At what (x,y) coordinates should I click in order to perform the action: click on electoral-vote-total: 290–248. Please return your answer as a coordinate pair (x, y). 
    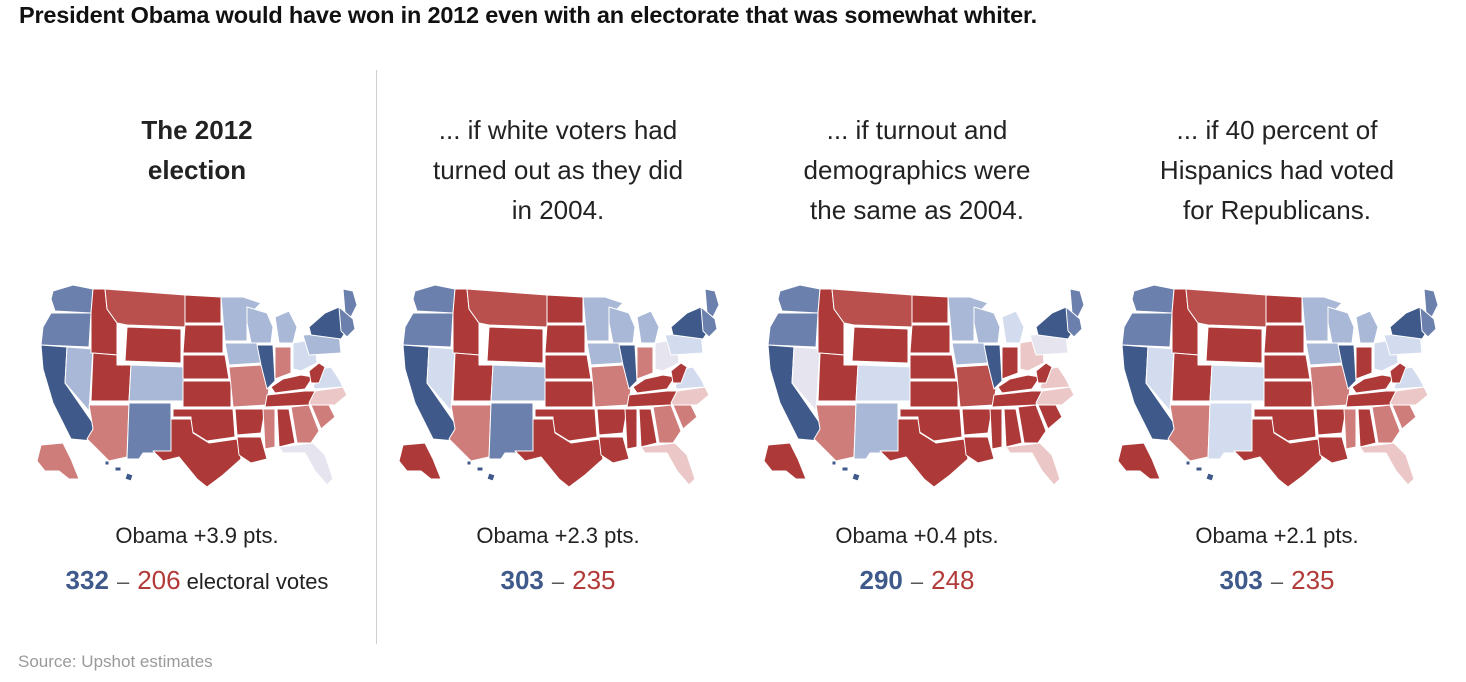
    Looking at the image, I should click on (917, 580).